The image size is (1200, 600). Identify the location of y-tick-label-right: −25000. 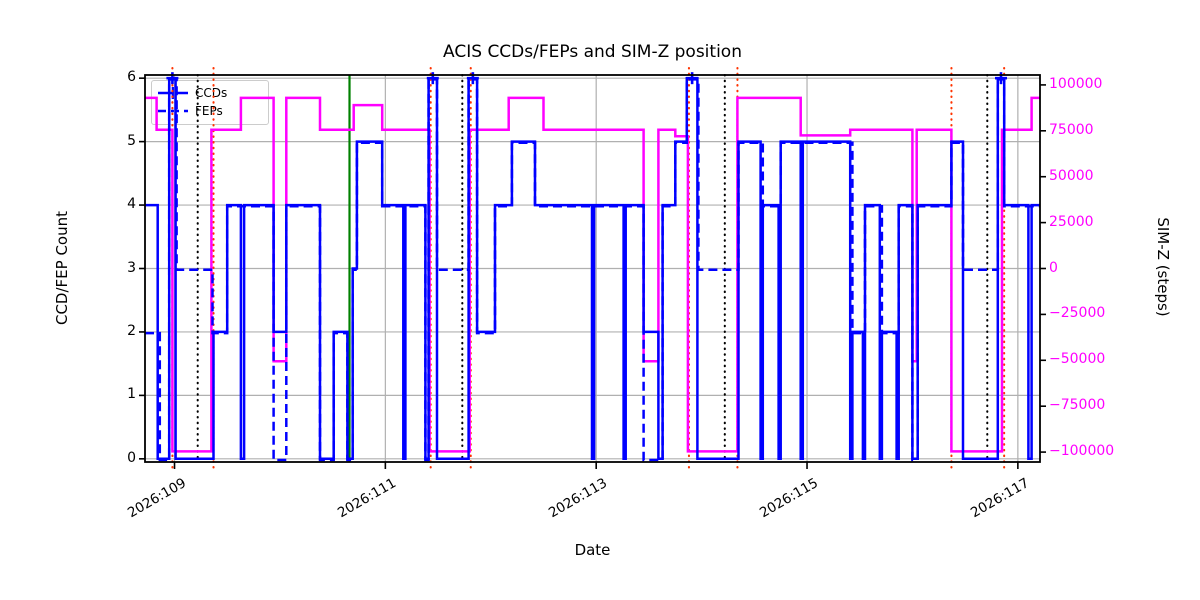
(1077, 313).